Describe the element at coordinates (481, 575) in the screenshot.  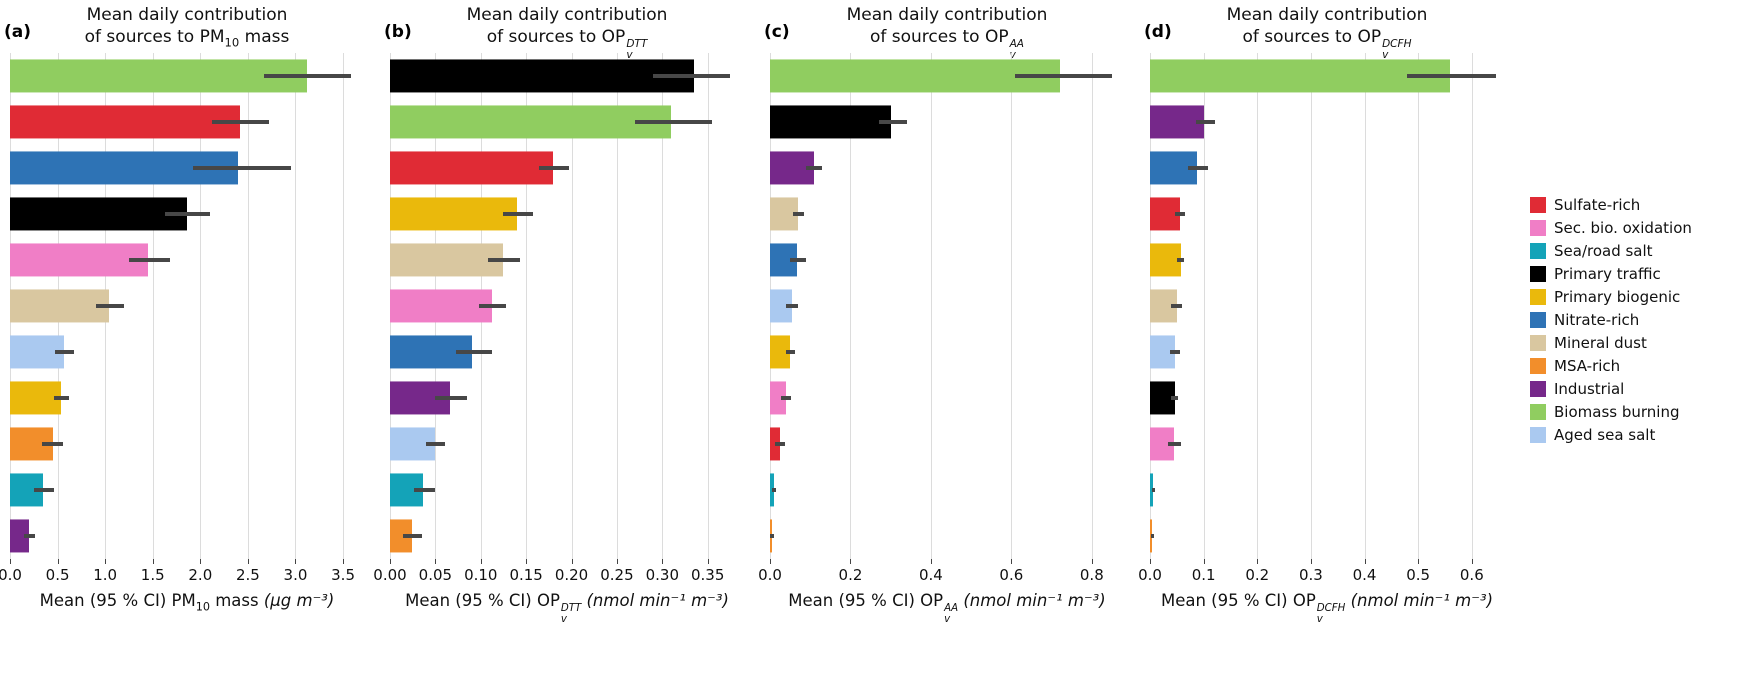
I see `x-tick-label: 0.10` at that location.